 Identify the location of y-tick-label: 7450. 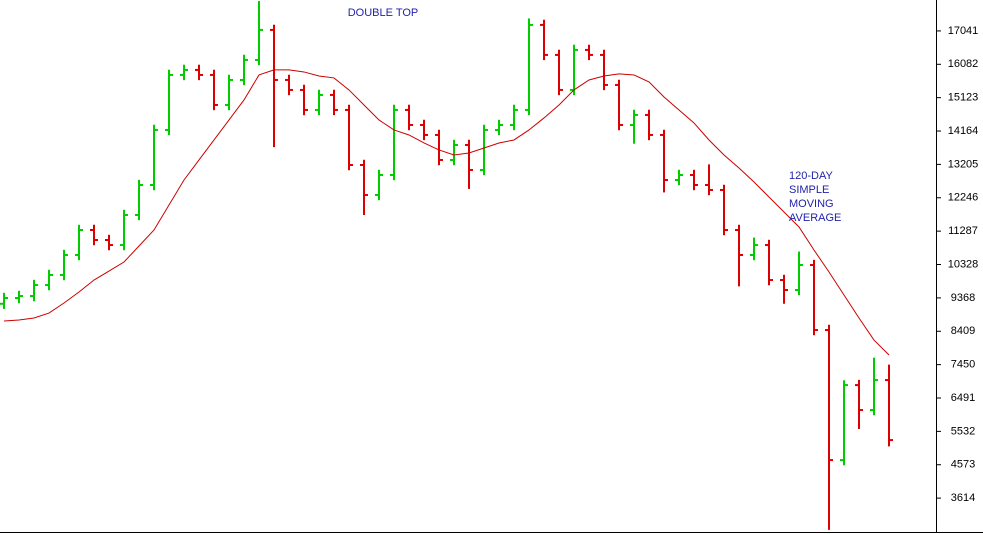
(963, 365).